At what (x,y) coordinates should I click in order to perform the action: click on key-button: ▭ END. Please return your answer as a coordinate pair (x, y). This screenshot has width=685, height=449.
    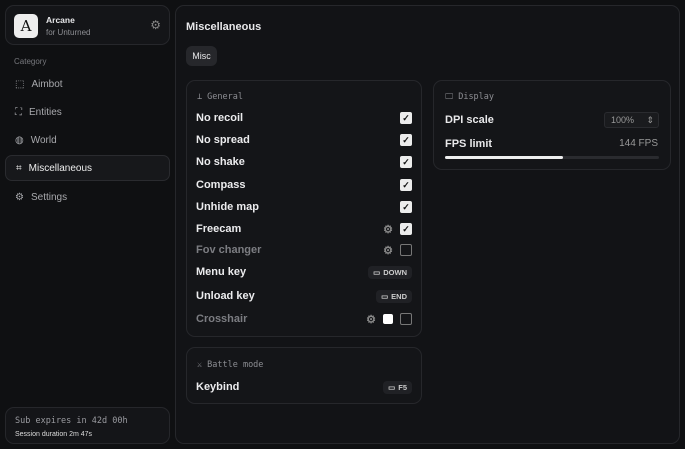
    Looking at the image, I should click on (394, 296).